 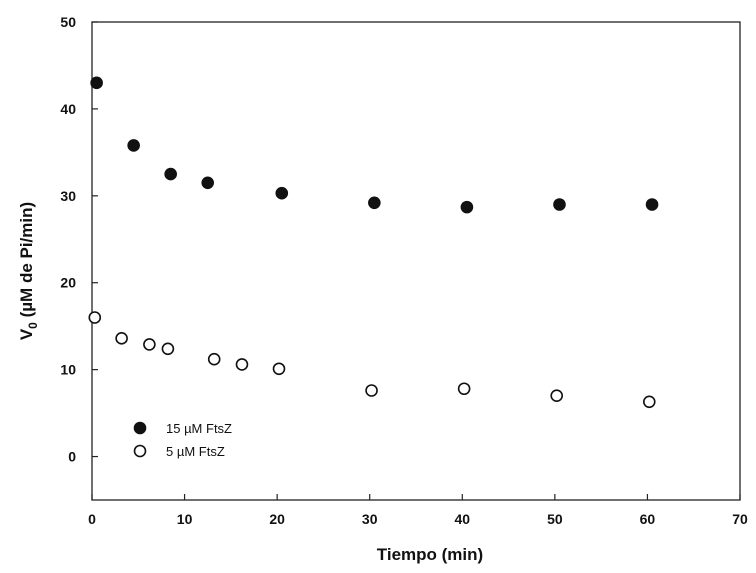 What do you see at coordinates (182, 440) in the screenshot?
I see `legend: 15 µM FtsZ 5 µM FtsZ` at bounding box center [182, 440].